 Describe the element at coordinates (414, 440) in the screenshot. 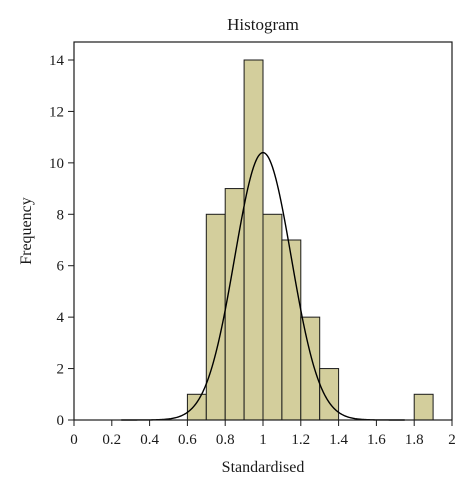

I see `x-tick-label: 1.8` at that location.